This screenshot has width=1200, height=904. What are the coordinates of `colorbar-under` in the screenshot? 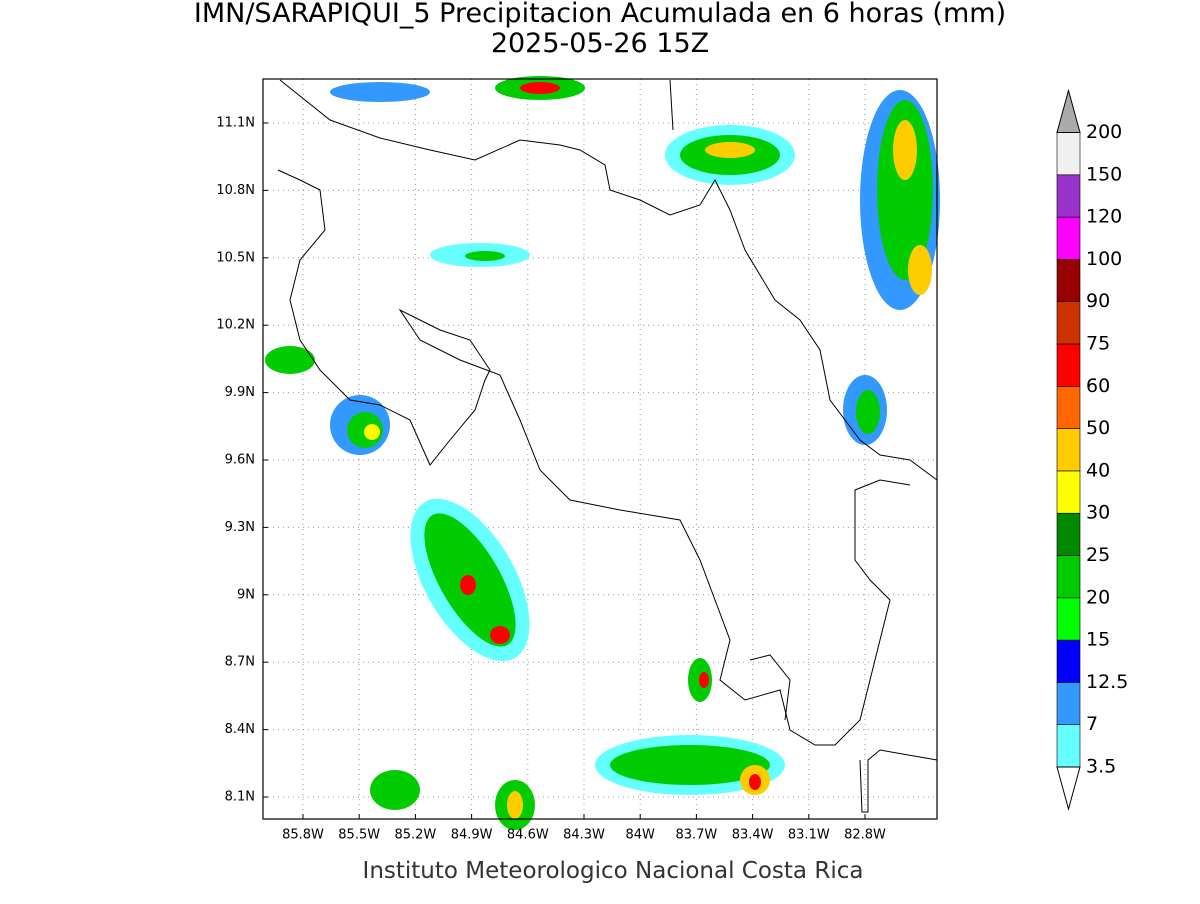 It's located at (1068, 788).